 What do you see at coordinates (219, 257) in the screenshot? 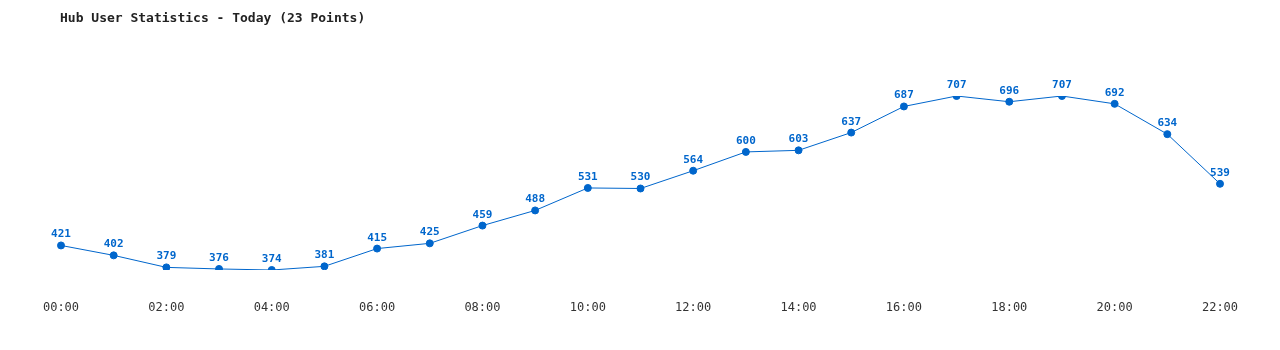
I see `data-label: 376` at bounding box center [219, 257].